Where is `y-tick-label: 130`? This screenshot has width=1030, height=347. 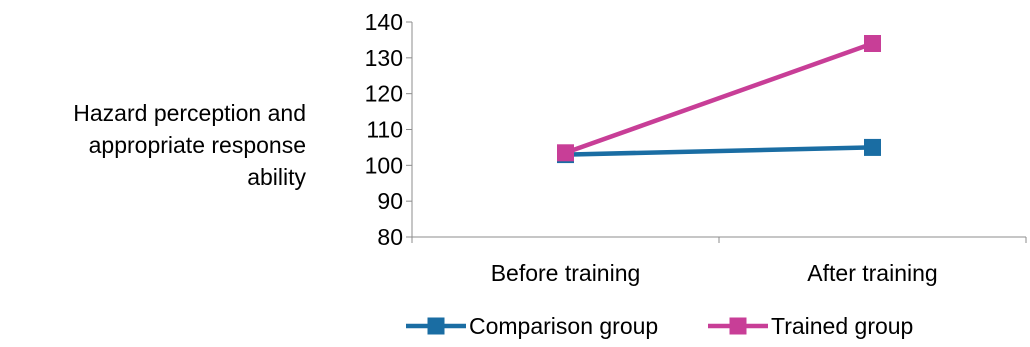 y-tick-label: 130 is located at coordinates (384, 58).